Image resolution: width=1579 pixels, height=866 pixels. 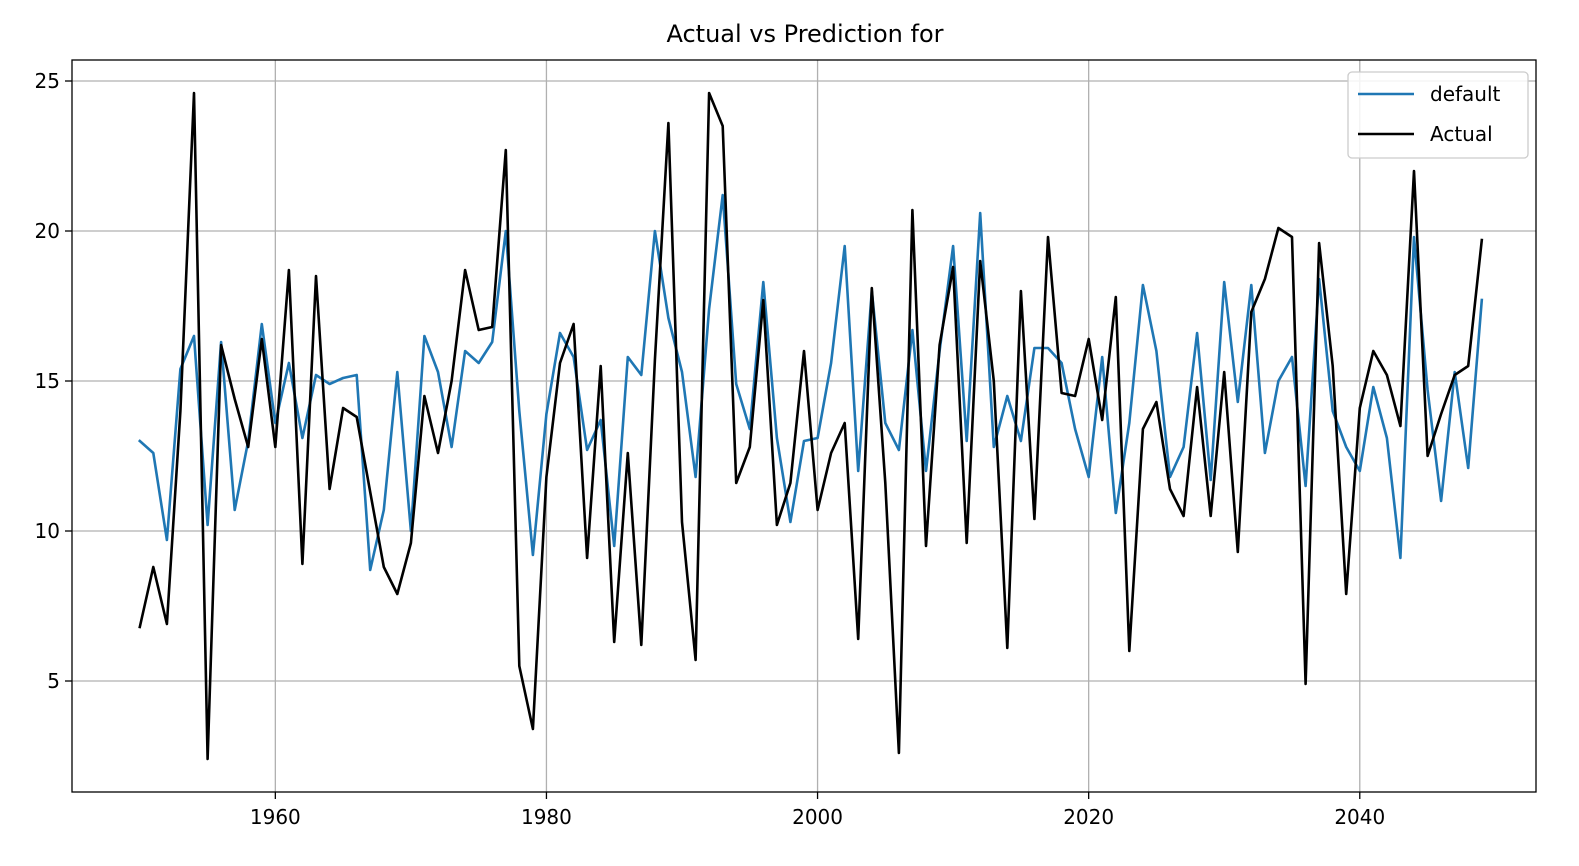 What do you see at coordinates (47, 81) in the screenshot?
I see `y-tick-label: 25` at bounding box center [47, 81].